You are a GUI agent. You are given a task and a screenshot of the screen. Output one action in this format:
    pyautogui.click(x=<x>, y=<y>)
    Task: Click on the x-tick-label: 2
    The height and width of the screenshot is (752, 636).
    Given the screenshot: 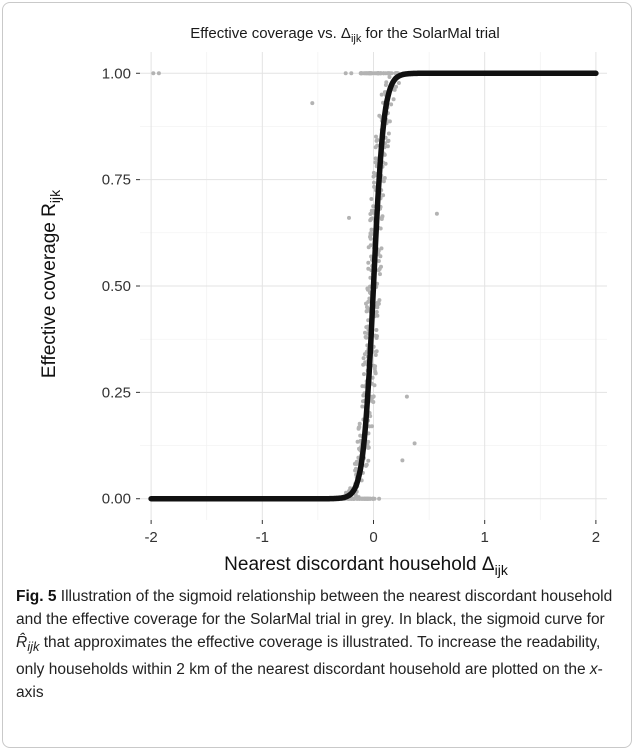 What is the action you would take?
    pyautogui.click(x=596, y=537)
    